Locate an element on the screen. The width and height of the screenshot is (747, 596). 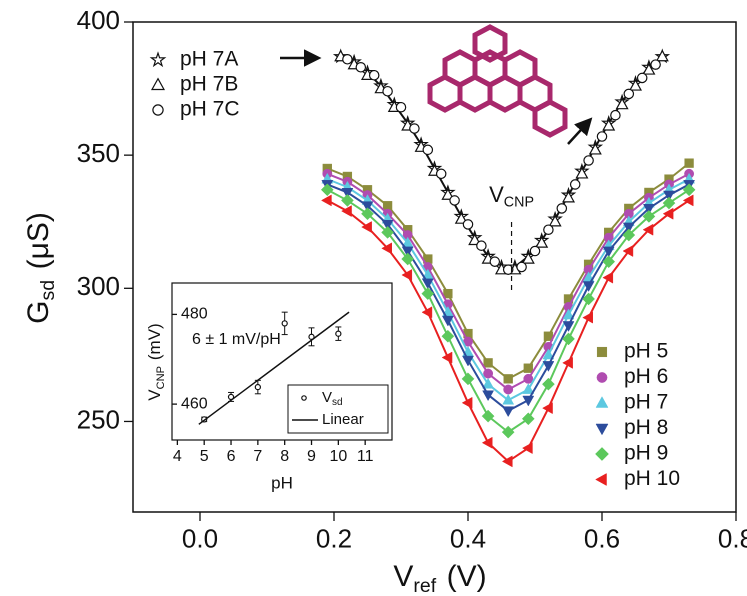
y-axis-label-sub: sd is located at coordinates (48, 290).